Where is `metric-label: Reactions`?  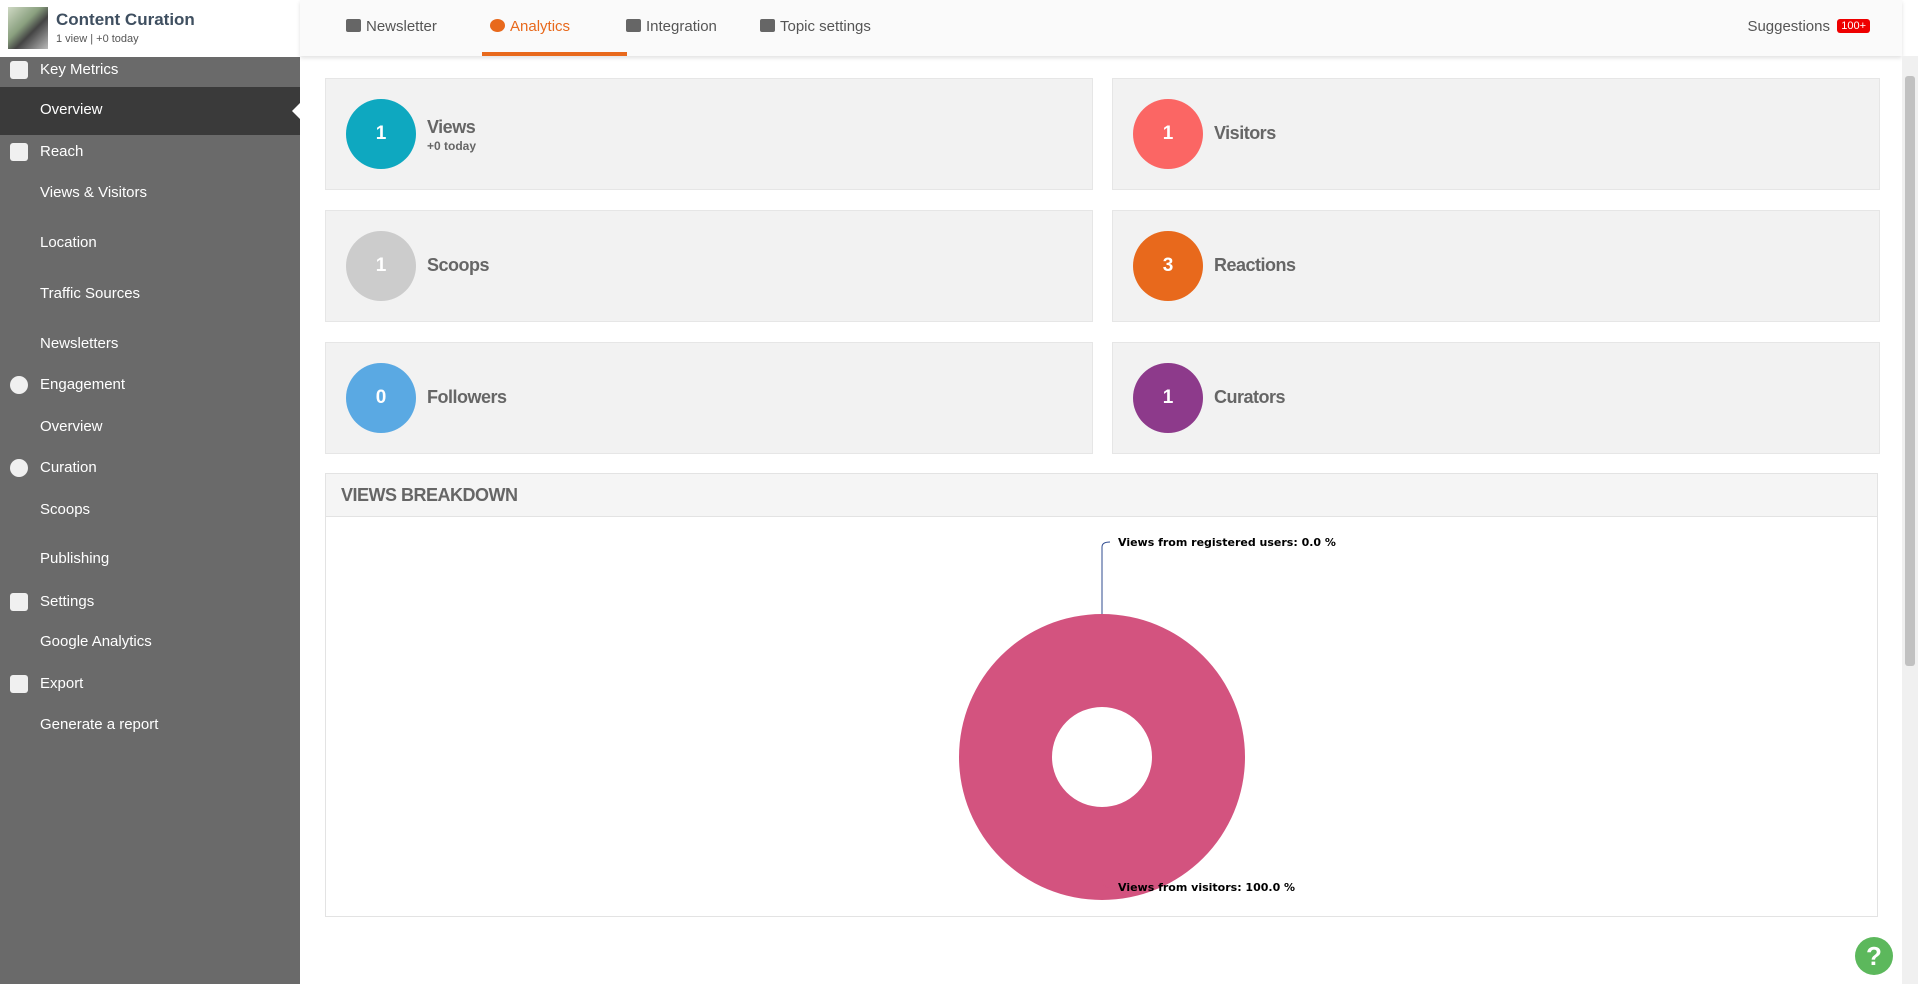 metric-label: Reactions is located at coordinates (1255, 265).